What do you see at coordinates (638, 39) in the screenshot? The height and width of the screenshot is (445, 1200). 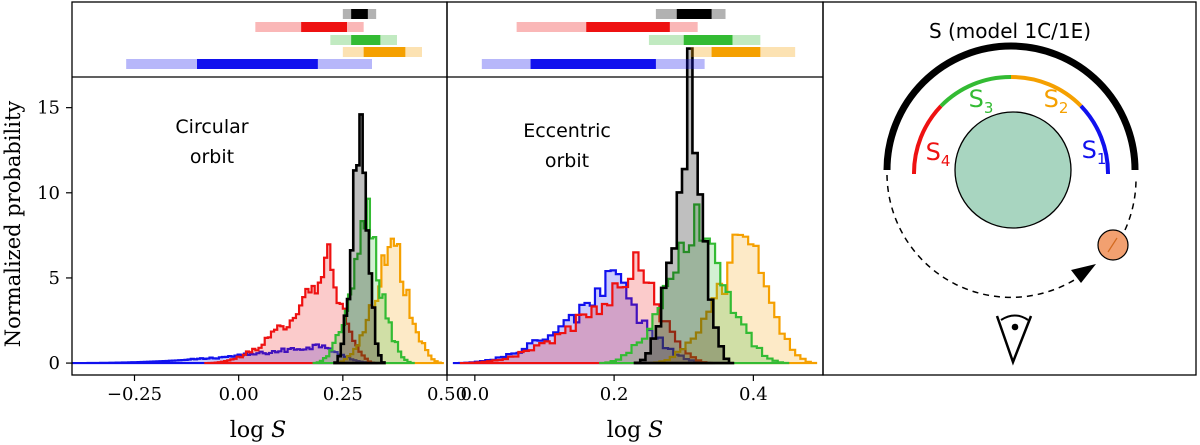 I see `eccentric-interval-bars` at bounding box center [638, 39].